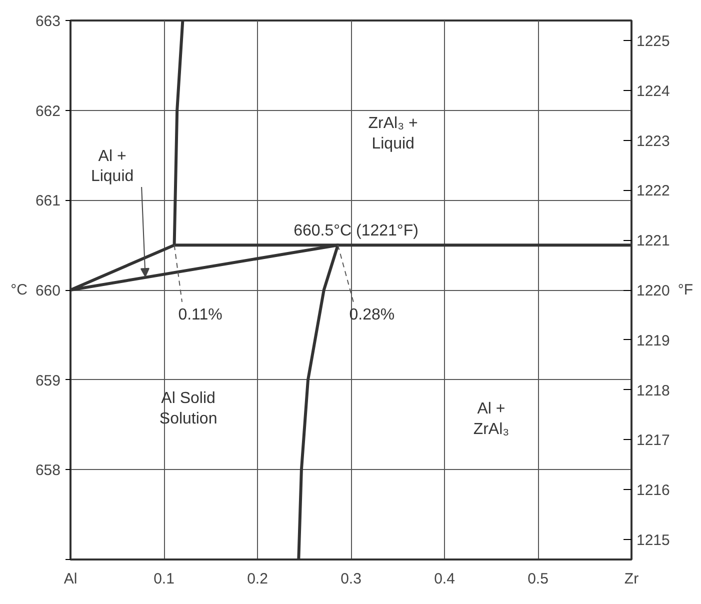  What do you see at coordinates (686, 290) in the screenshot?
I see `y2-axis-title: °F` at bounding box center [686, 290].